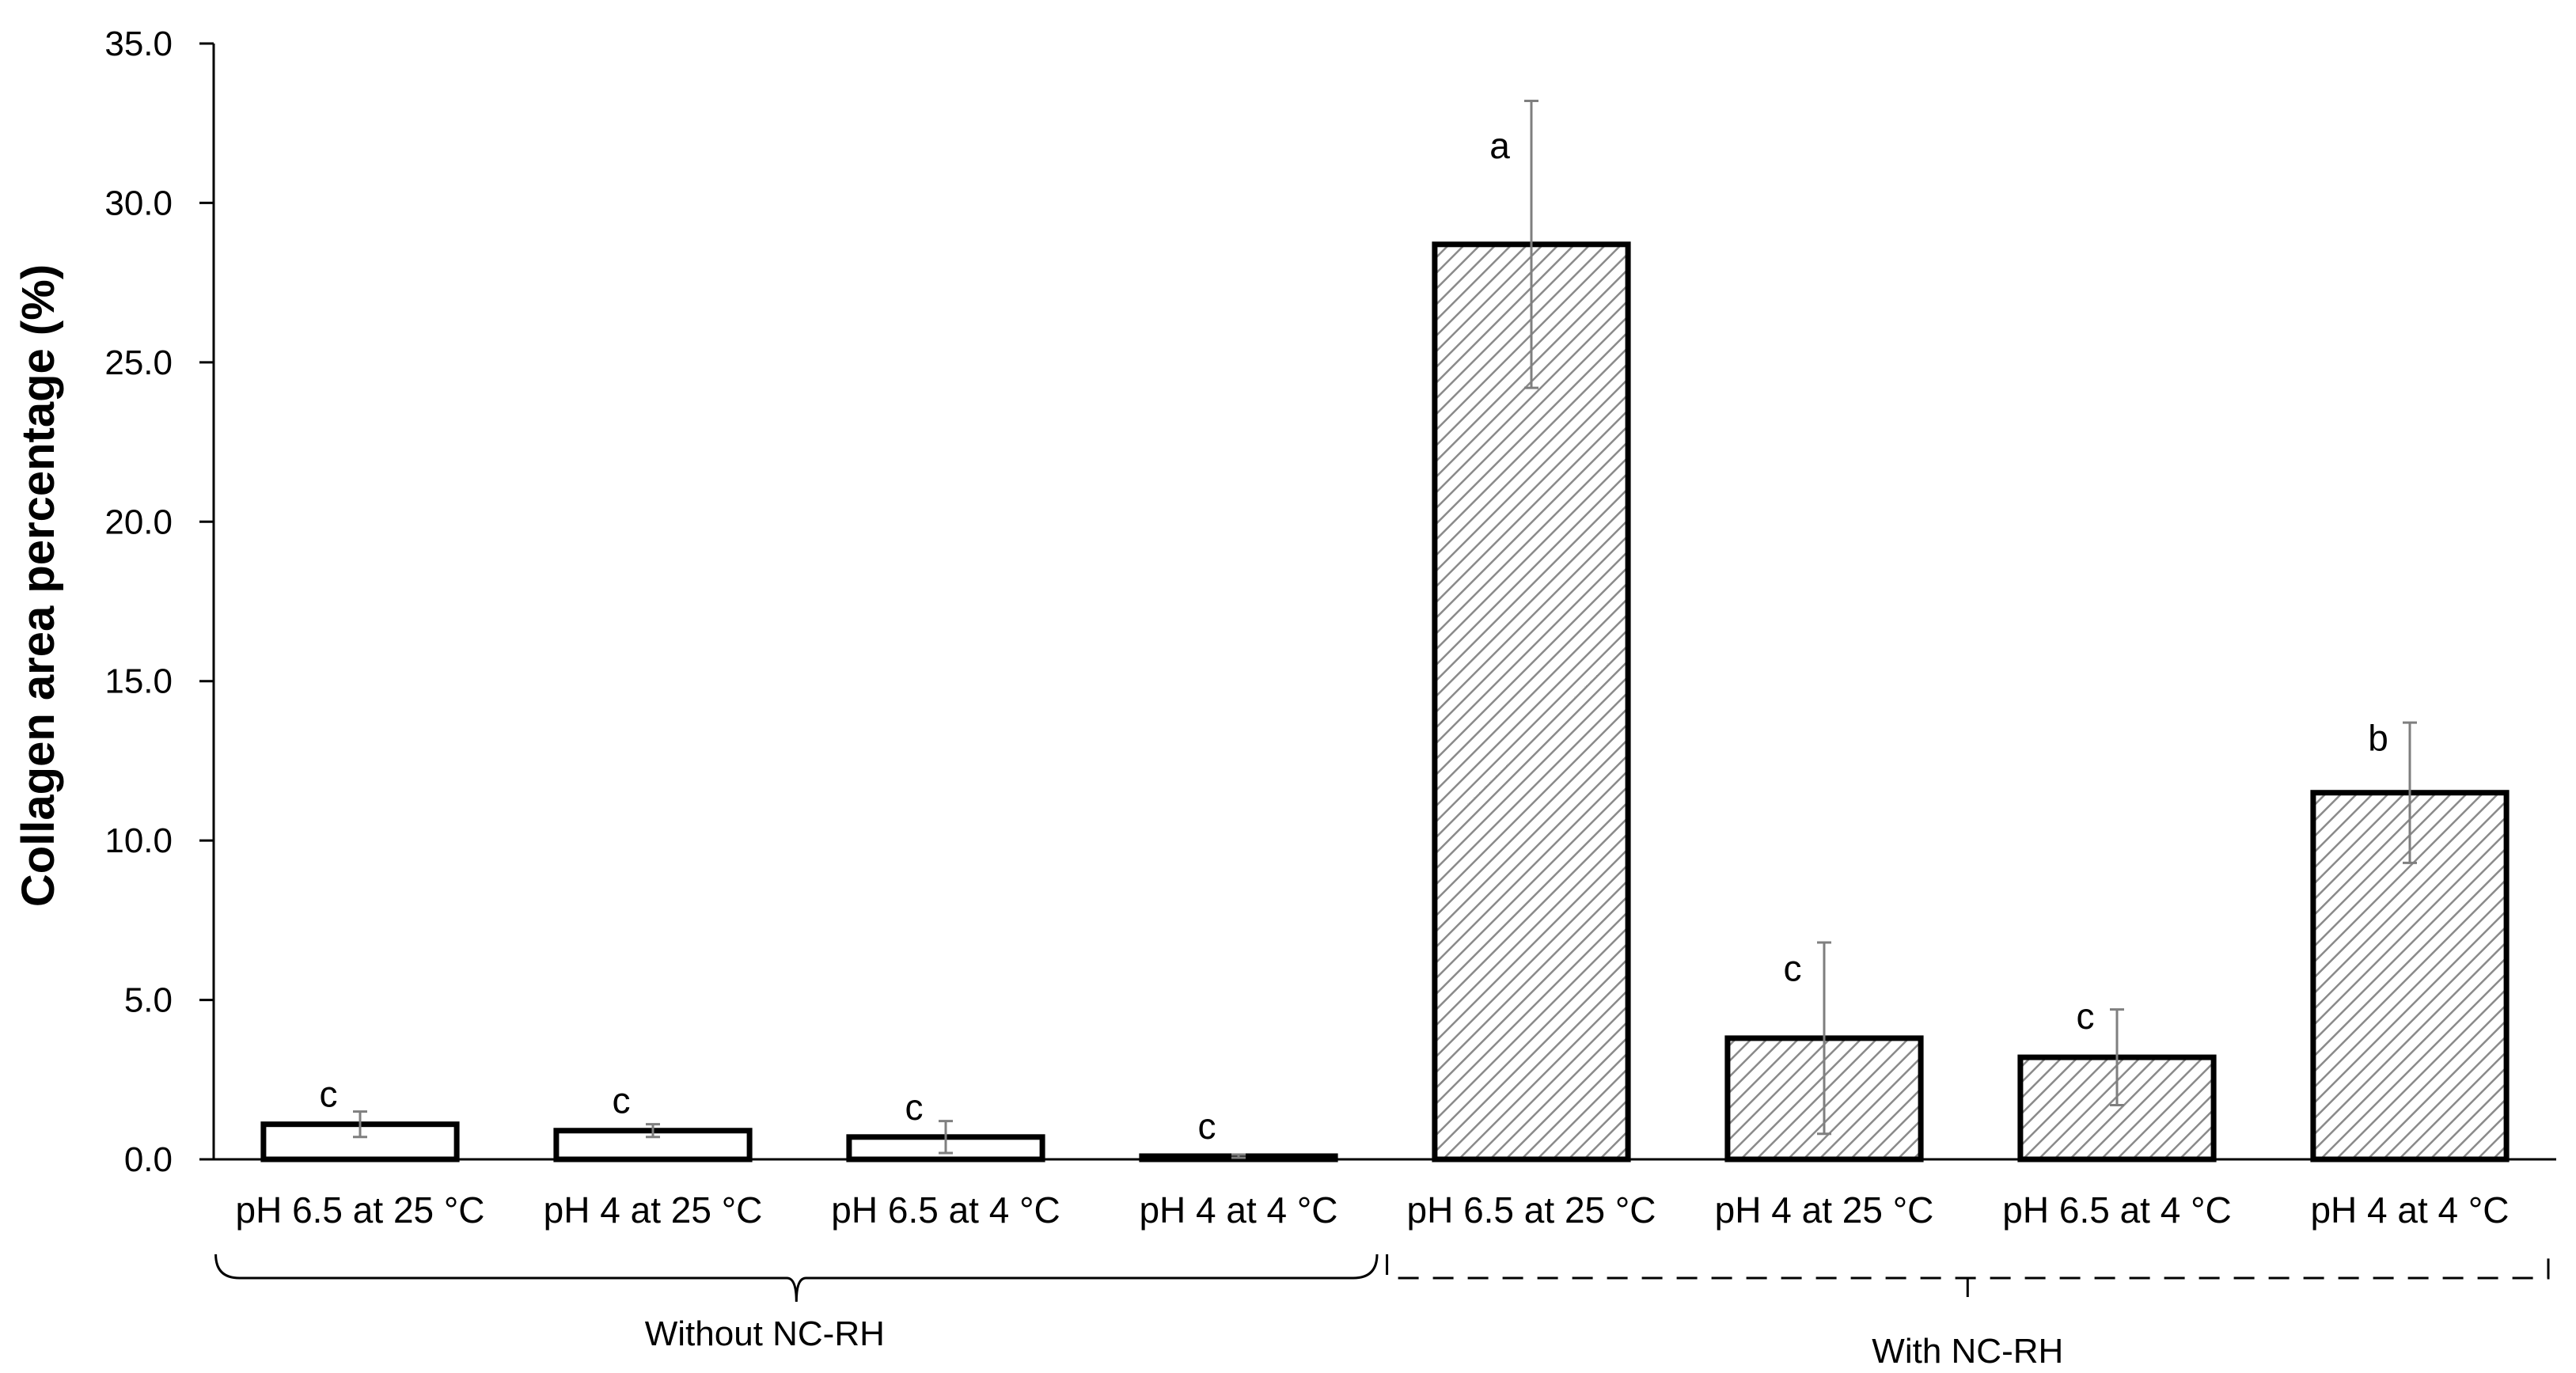 The image size is (2576, 1373). What do you see at coordinates (1531, 701) in the screenshot?
I see `bar` at bounding box center [1531, 701].